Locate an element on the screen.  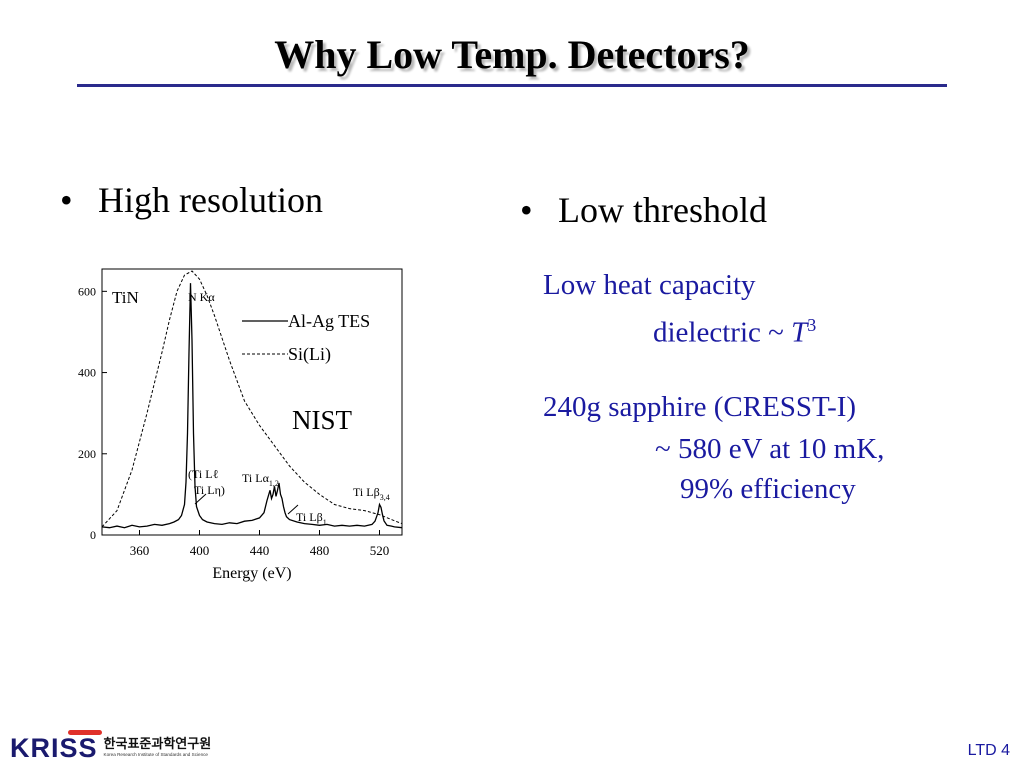
x-axis-label: Energy (eV) is located at coordinates (251, 573).